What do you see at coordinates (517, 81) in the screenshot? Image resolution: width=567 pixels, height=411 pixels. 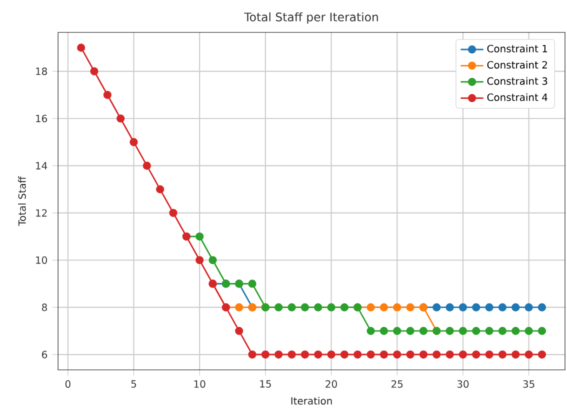 I see `legend-label: Constraint 3` at bounding box center [517, 81].